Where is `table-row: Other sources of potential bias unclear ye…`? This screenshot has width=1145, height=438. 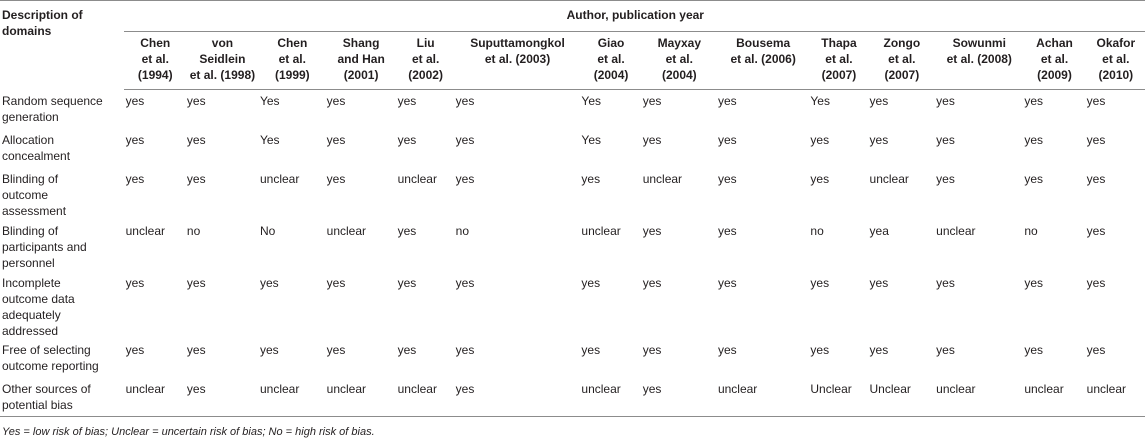
table-row: Other sources of potential bias unclear ye… is located at coordinates (572, 397).